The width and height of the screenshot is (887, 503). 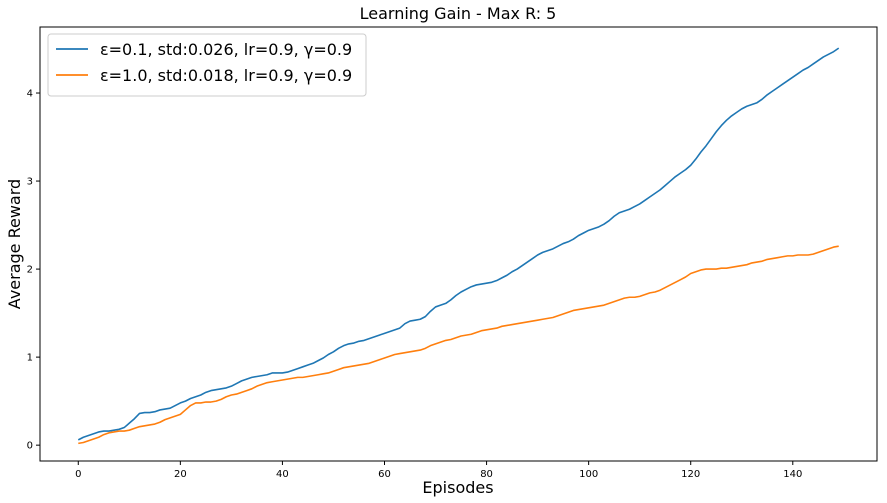 I want to click on y-tick-label: 3, so click(x=30, y=182).